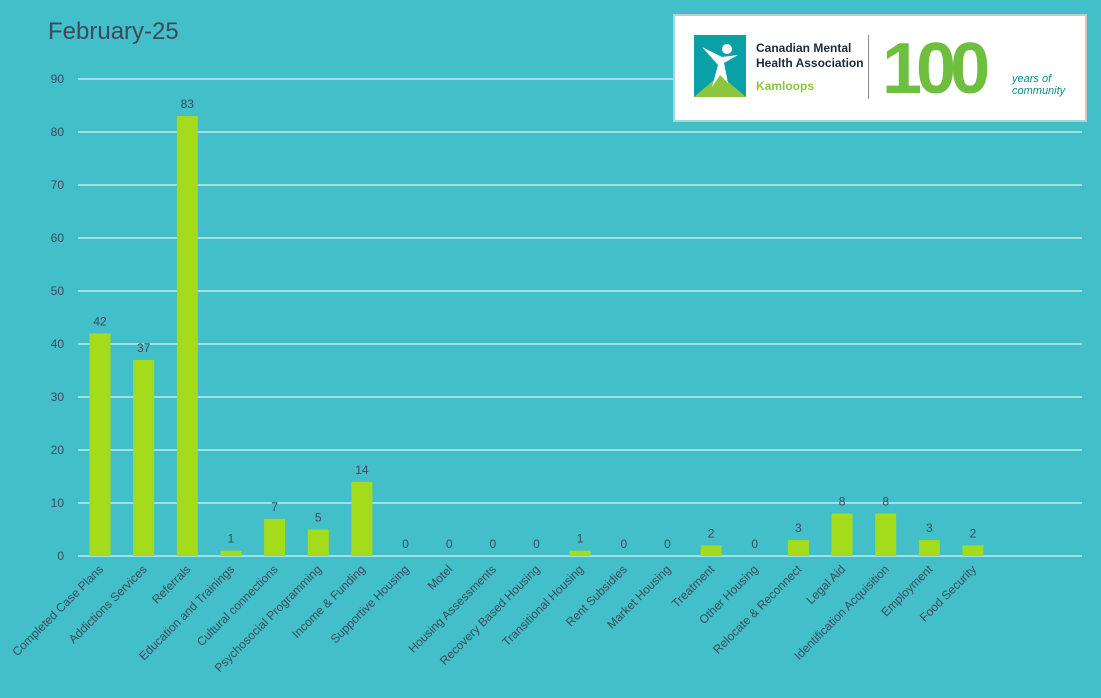  Describe the element at coordinates (440, 577) in the screenshot. I see `x-tick-label: Motel` at that location.